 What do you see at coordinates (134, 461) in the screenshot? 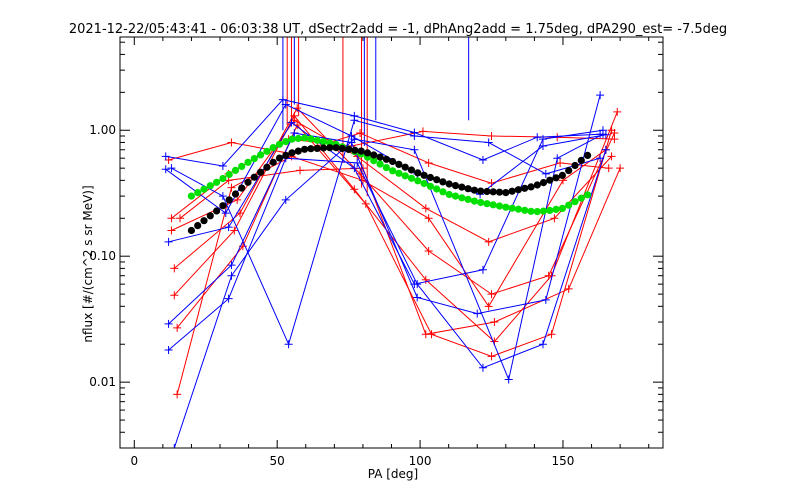
I see `x-tick-label: 0` at bounding box center [134, 461].